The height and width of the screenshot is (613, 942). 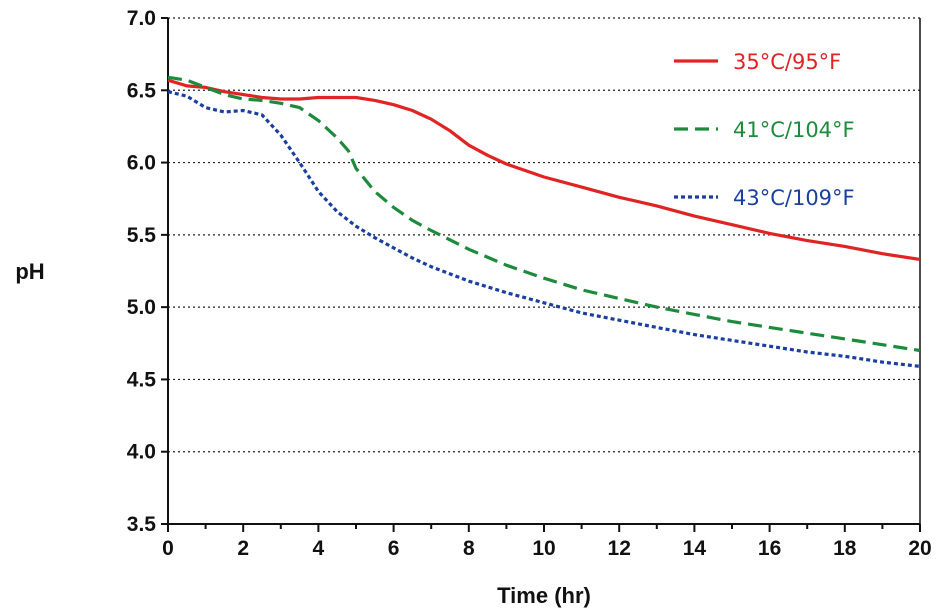 I want to click on legend-label-1: 35°C/95°F, so click(x=787, y=62).